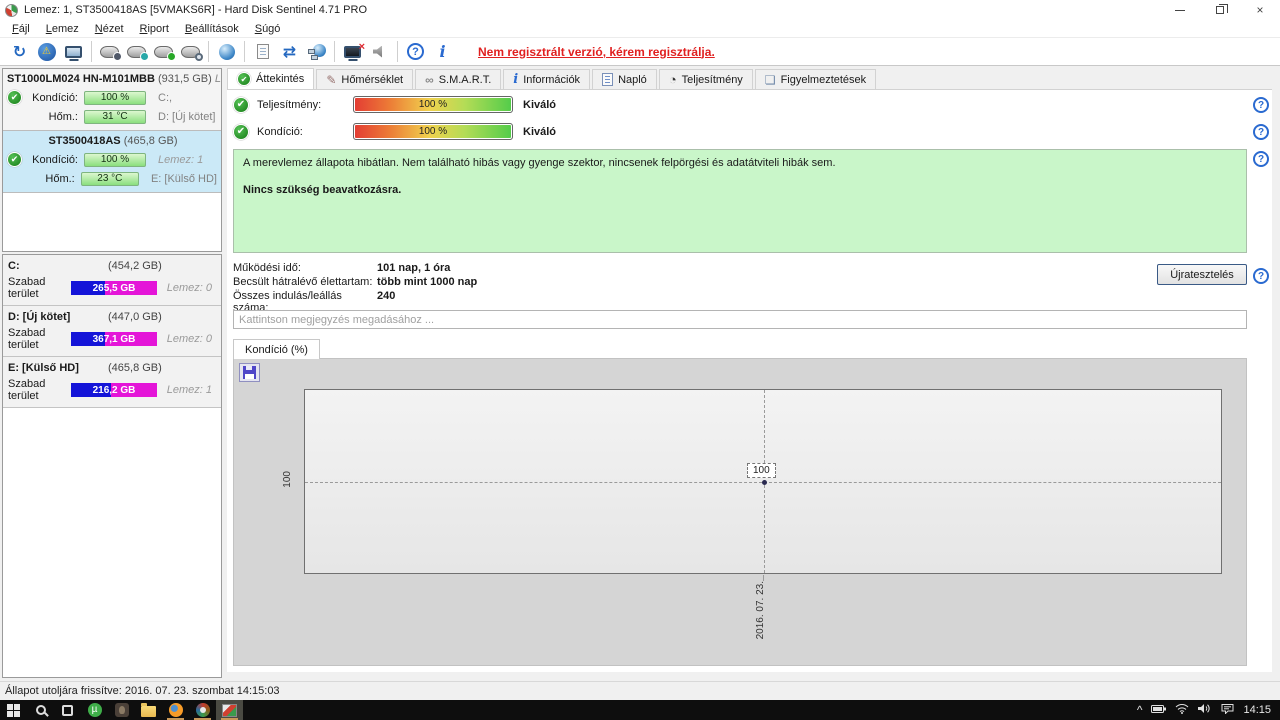  I want to click on disk-search-icon, so click(190, 52).